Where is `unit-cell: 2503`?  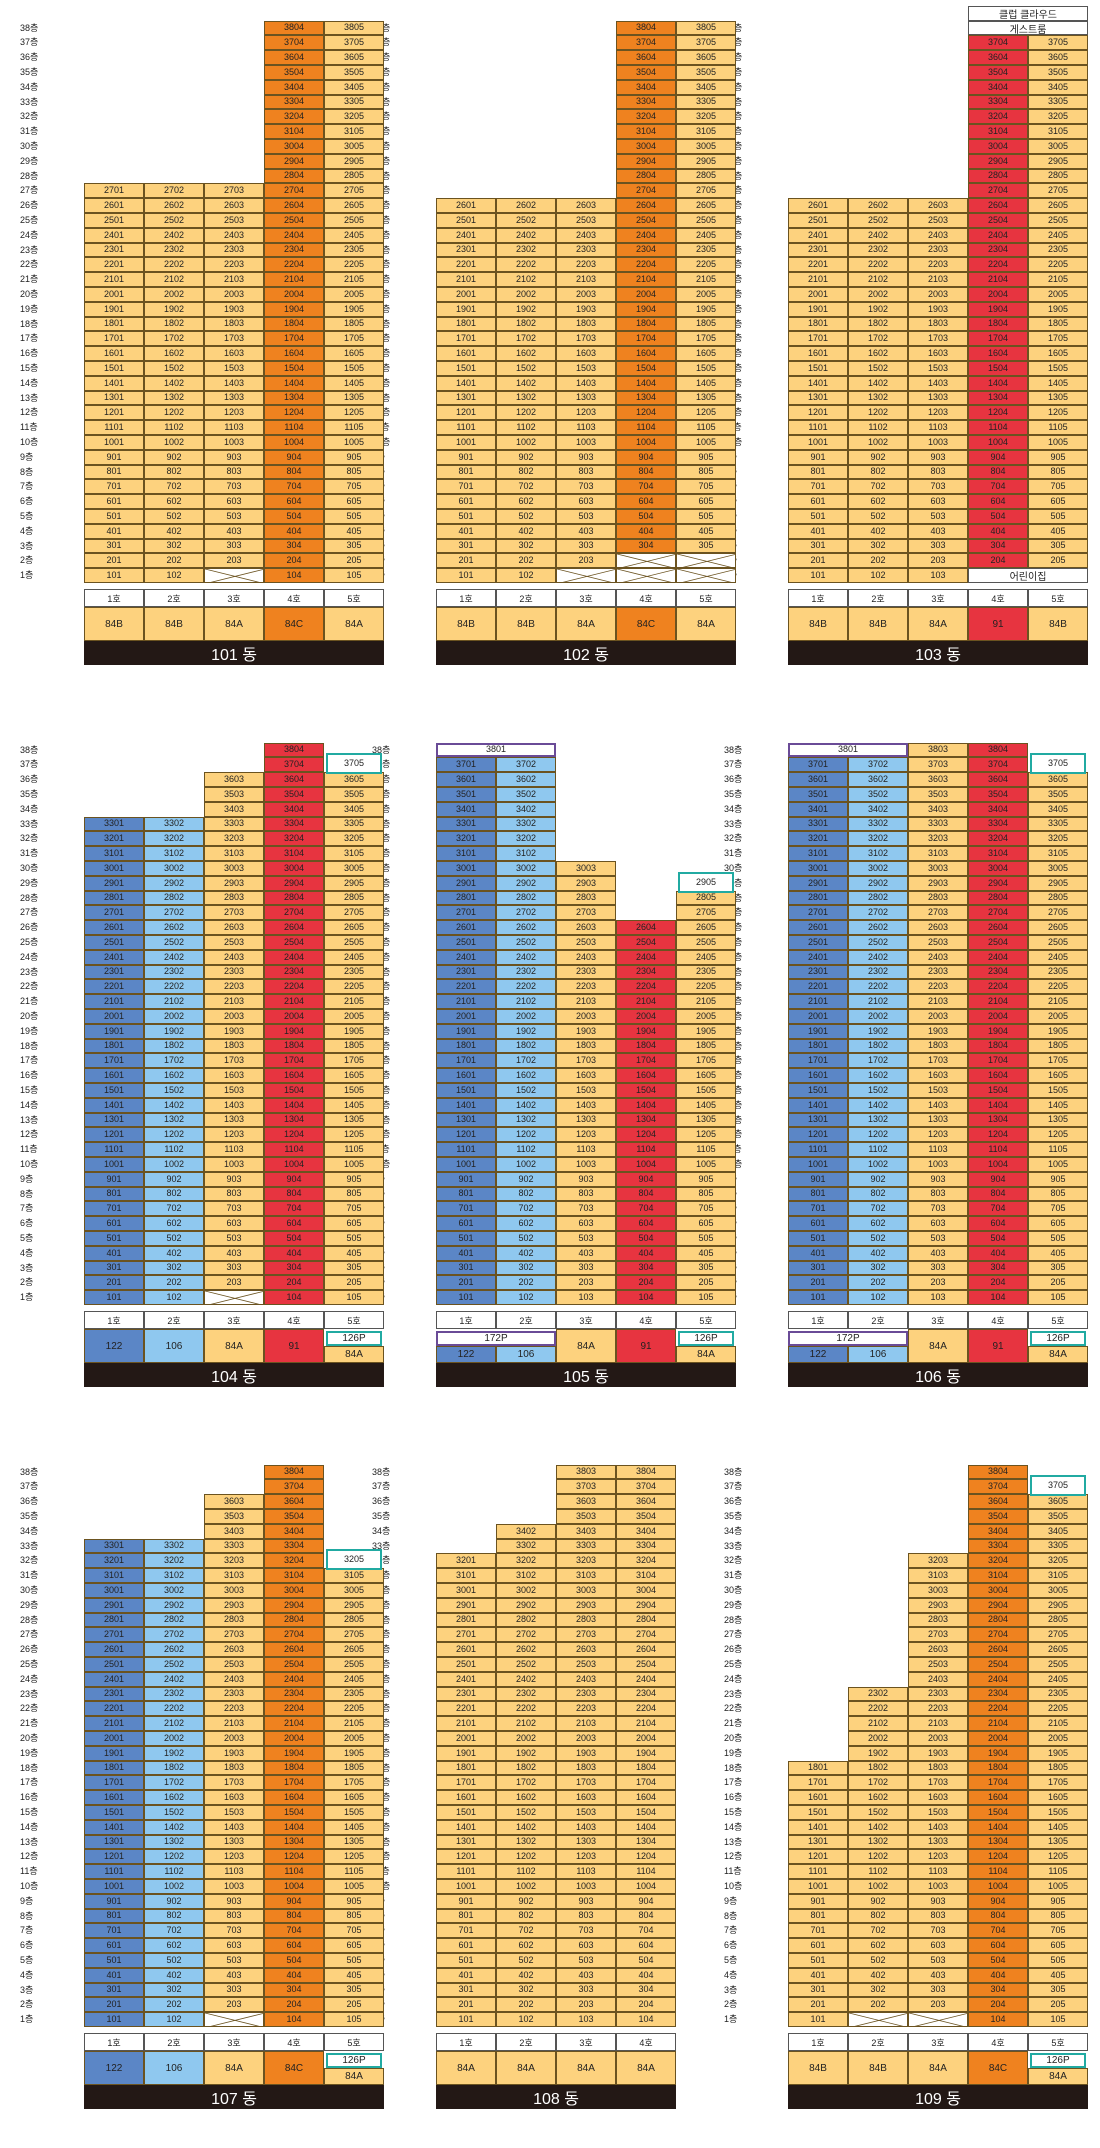
unit-cell: 2503 is located at coordinates (586, 220).